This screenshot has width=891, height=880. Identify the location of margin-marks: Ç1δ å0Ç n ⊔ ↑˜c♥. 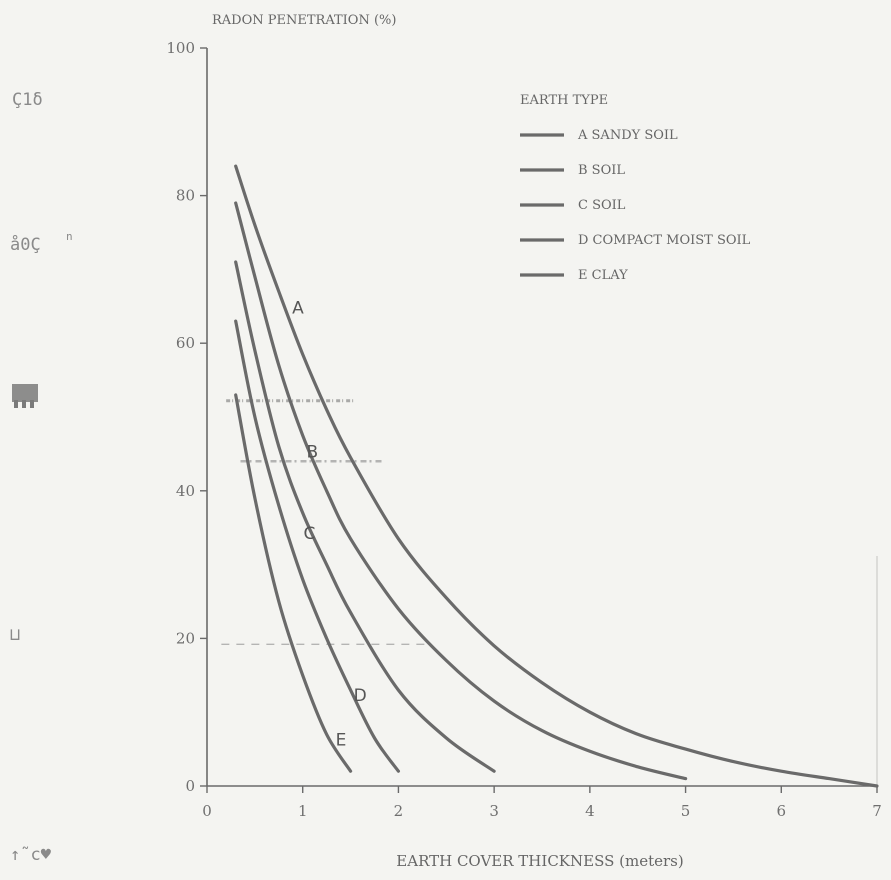
(41, 477).